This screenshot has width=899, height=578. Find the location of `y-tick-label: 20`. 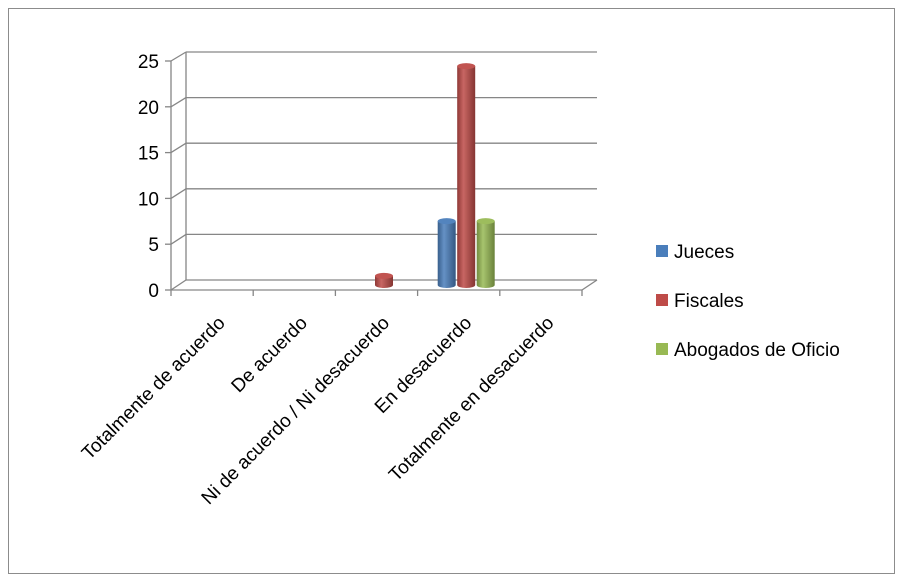

y-tick-label: 20 is located at coordinates (148, 108).